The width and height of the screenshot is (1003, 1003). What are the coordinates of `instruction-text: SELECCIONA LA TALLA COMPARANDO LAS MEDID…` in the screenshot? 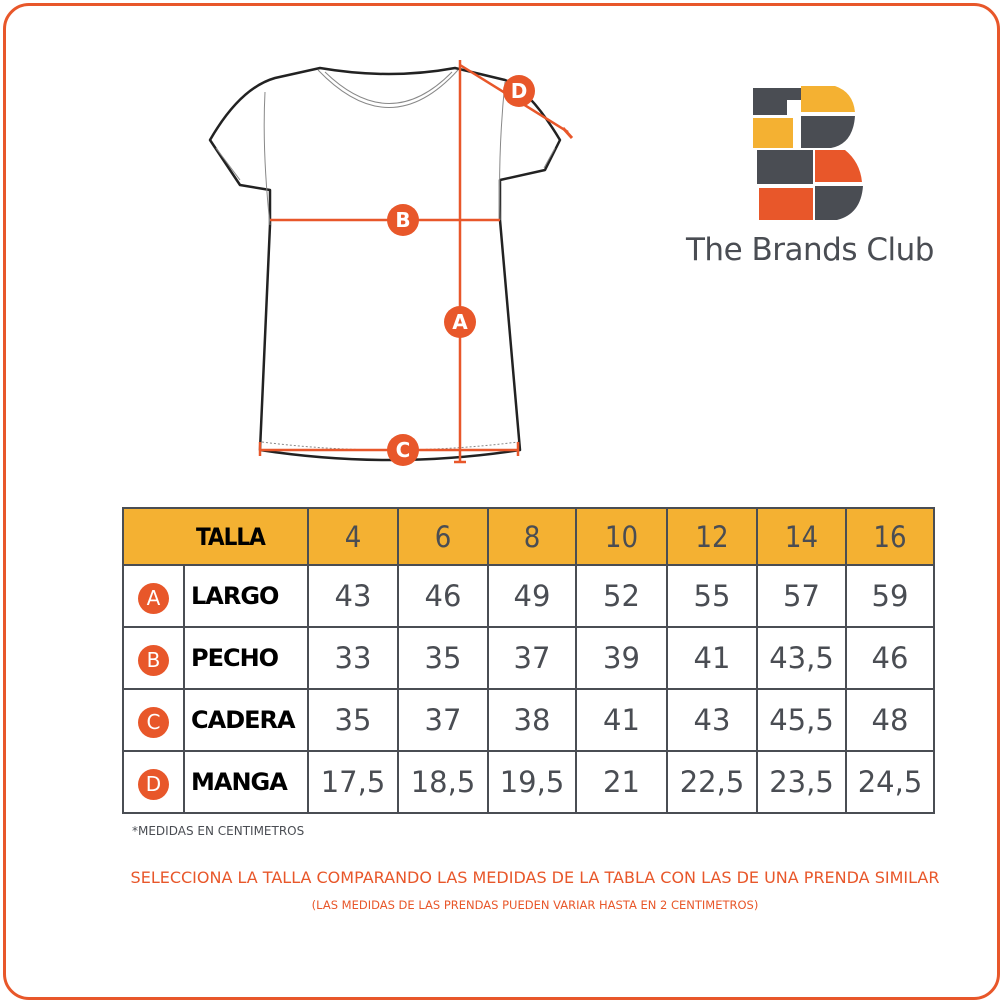 It's located at (535, 877).